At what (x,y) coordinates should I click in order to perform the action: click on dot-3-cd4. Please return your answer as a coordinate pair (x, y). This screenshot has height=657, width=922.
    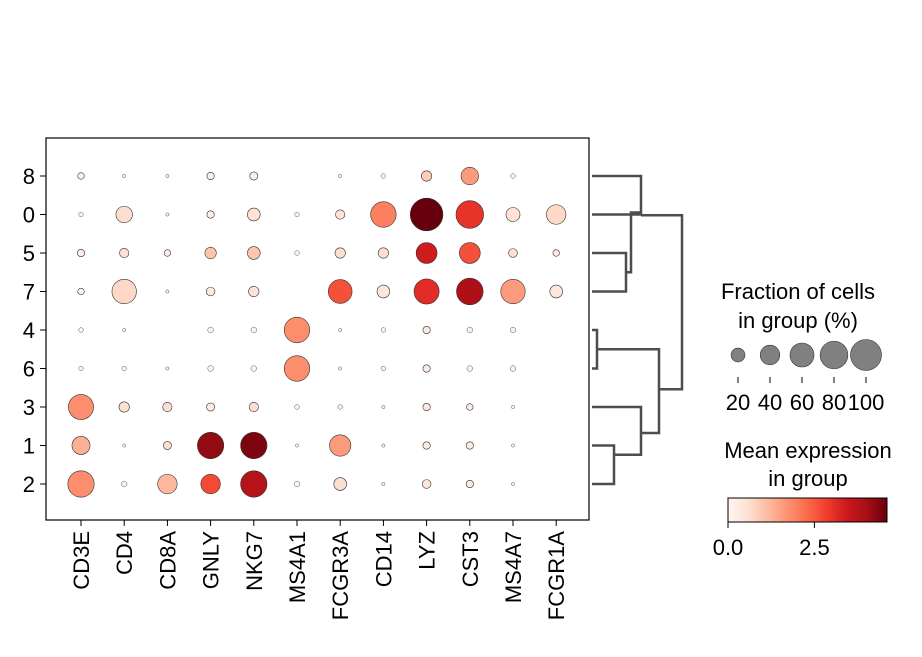
    Looking at the image, I should click on (124, 407).